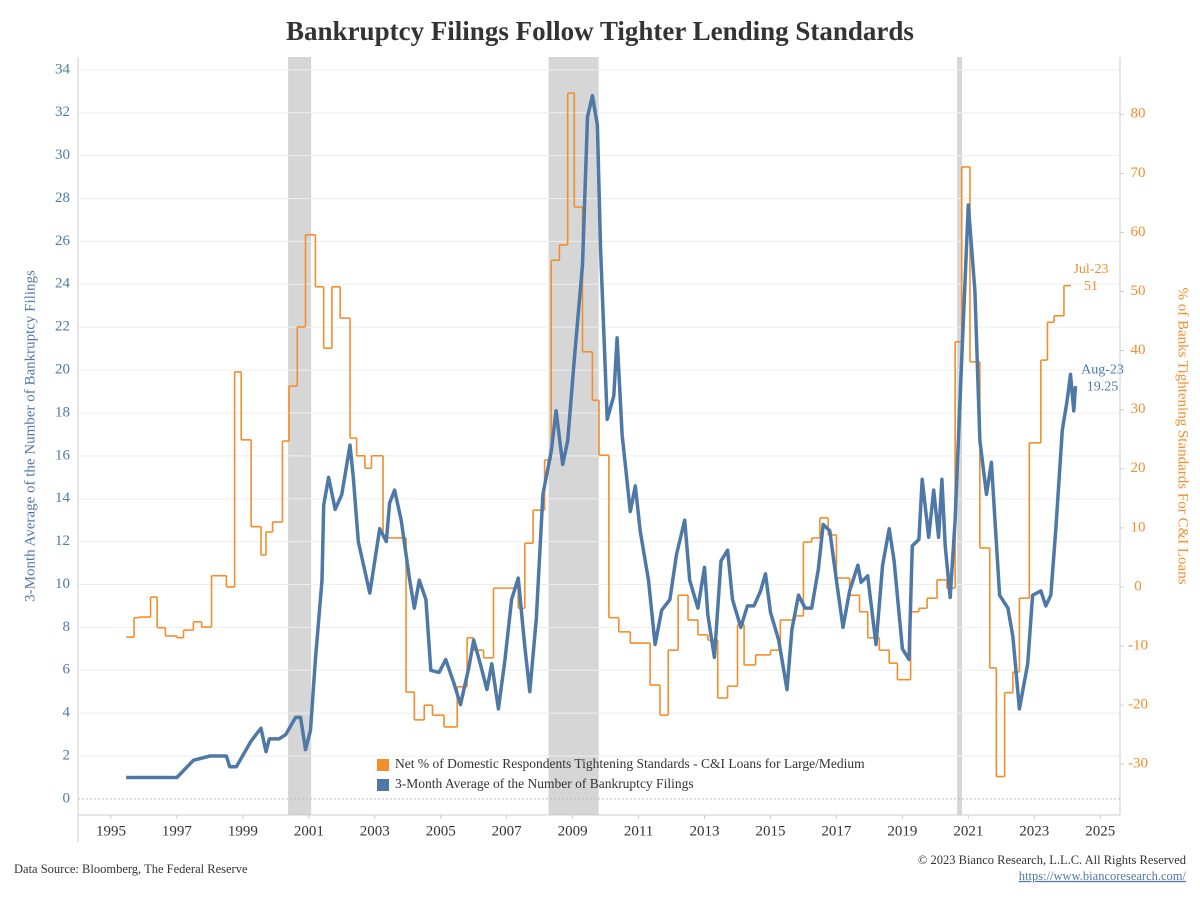  Describe the element at coordinates (62, 370) in the screenshot. I see `y-tick-label: 20` at that location.